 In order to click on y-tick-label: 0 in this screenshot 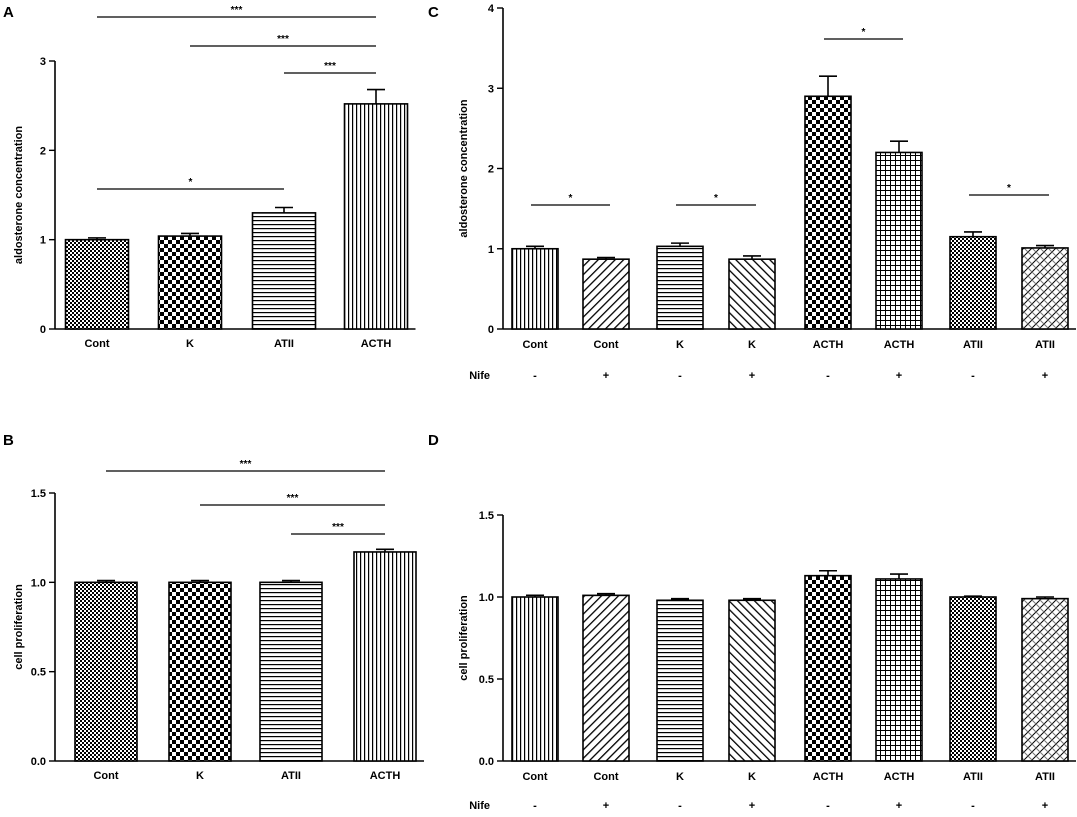, I will do `click(43, 330)`.